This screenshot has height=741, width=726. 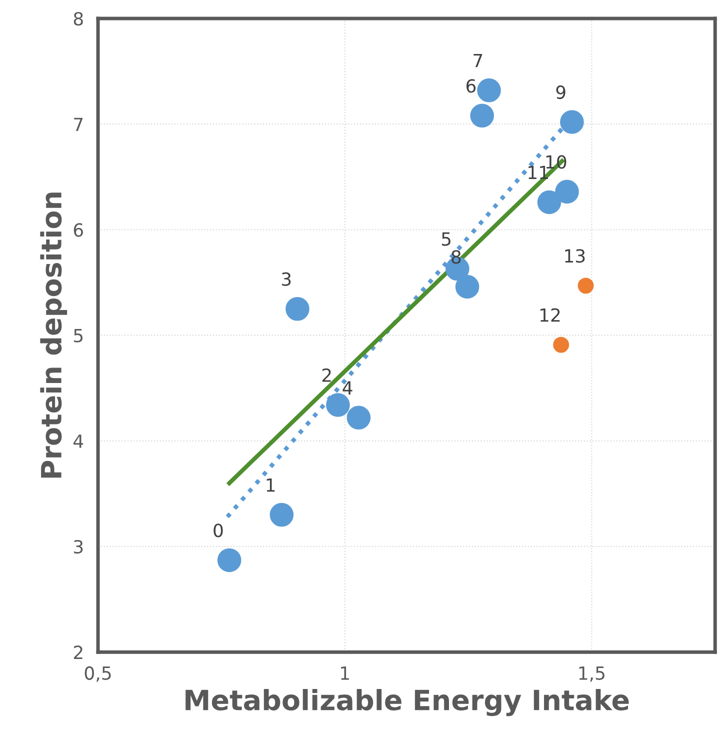 I want to click on x-tick-label: 0,5, so click(x=97, y=674).